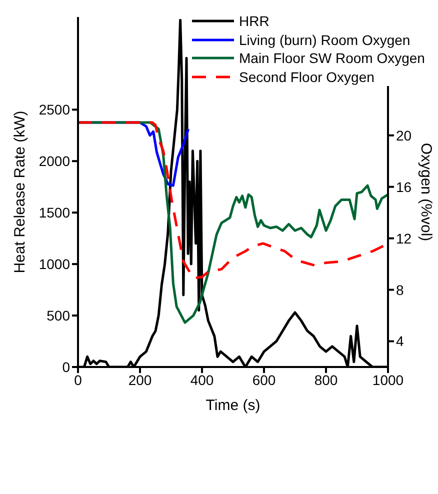  I want to click on x-tick-label: 1000, so click(388, 380).